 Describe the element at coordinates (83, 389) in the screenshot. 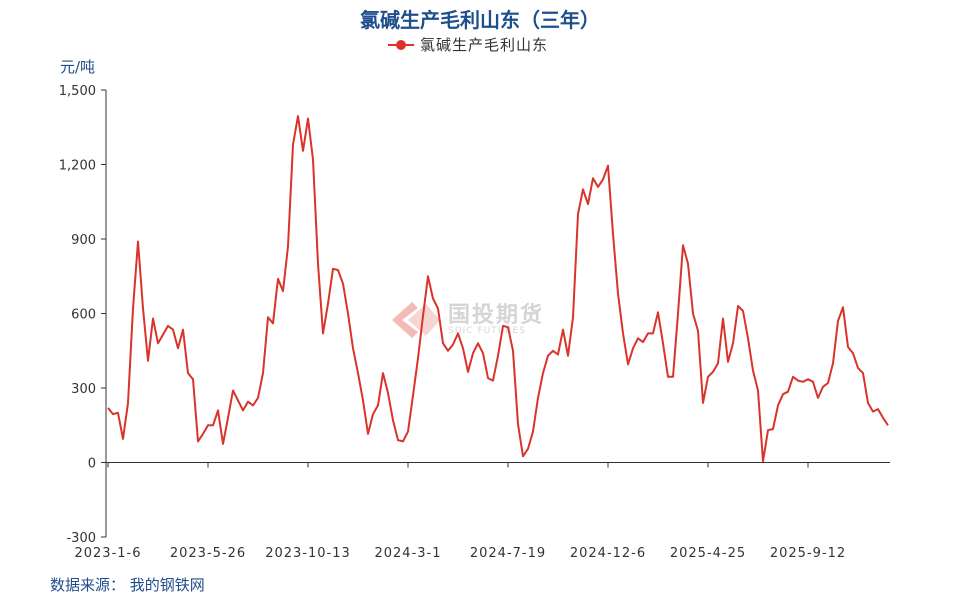

I see `y-tick-label: 300` at that location.